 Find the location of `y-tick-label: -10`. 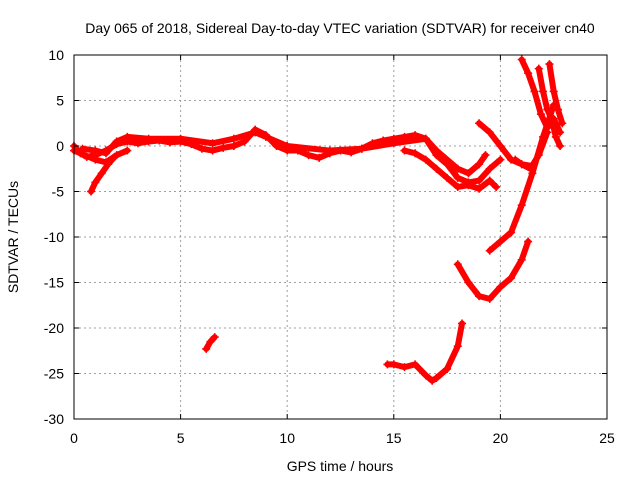

y-tick-label: -10 is located at coordinates (54, 237).